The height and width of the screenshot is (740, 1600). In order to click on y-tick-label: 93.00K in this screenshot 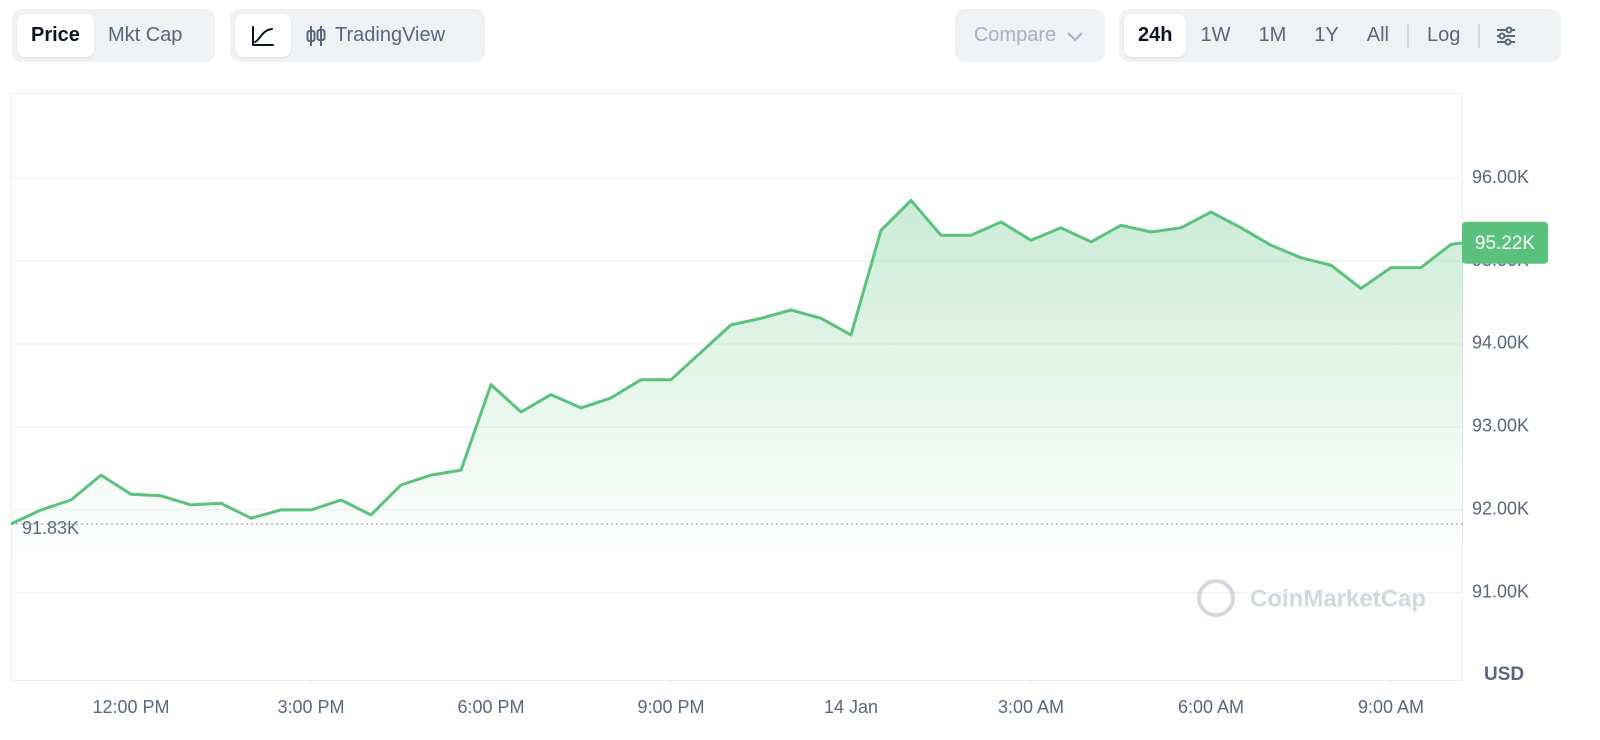, I will do `click(1500, 426)`.